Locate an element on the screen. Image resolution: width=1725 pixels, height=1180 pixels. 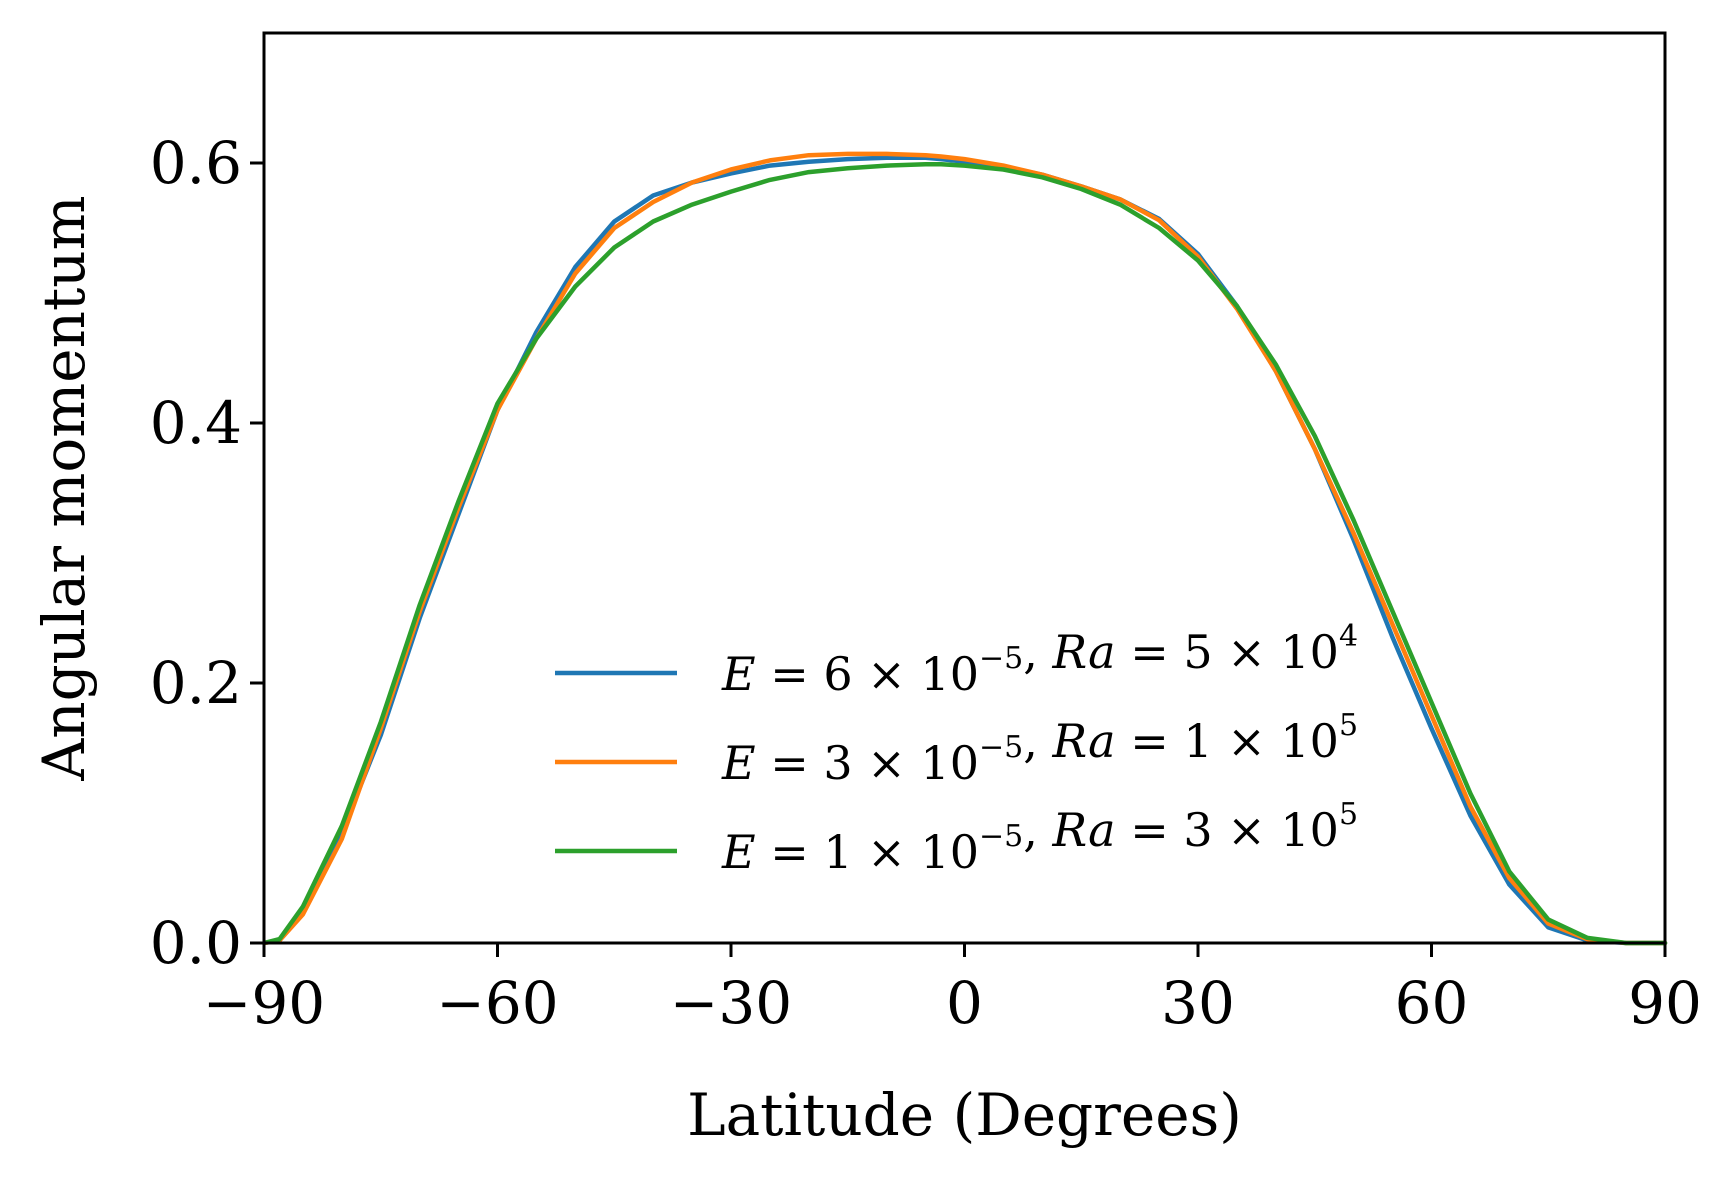
legend-label-1: E = 6 × 10−5, Ra = 5 × 104 is located at coordinates (1039, 660).